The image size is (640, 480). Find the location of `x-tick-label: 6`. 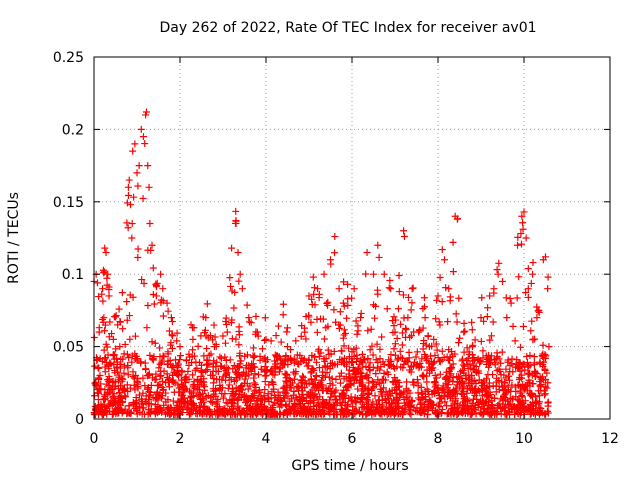

x-tick-label: 6 is located at coordinates (352, 439).